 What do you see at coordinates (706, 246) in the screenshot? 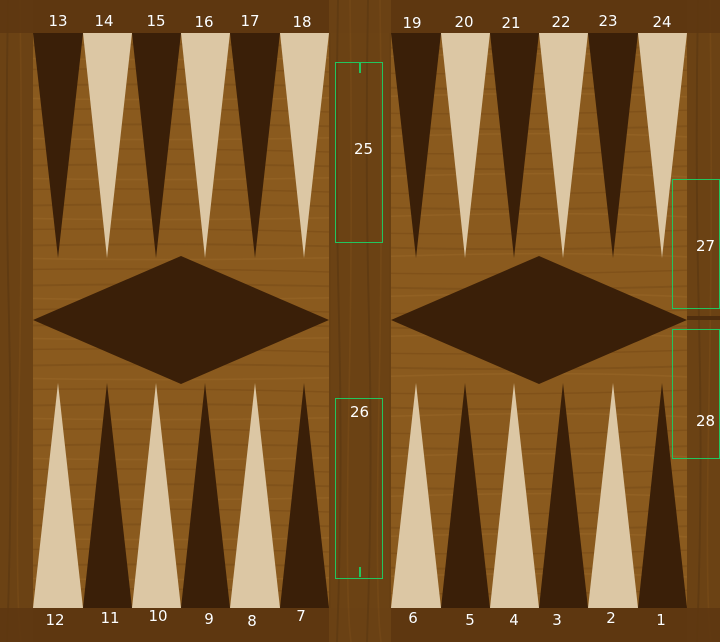
I see `bearoff-zone-top-label: 27` at bounding box center [706, 246].